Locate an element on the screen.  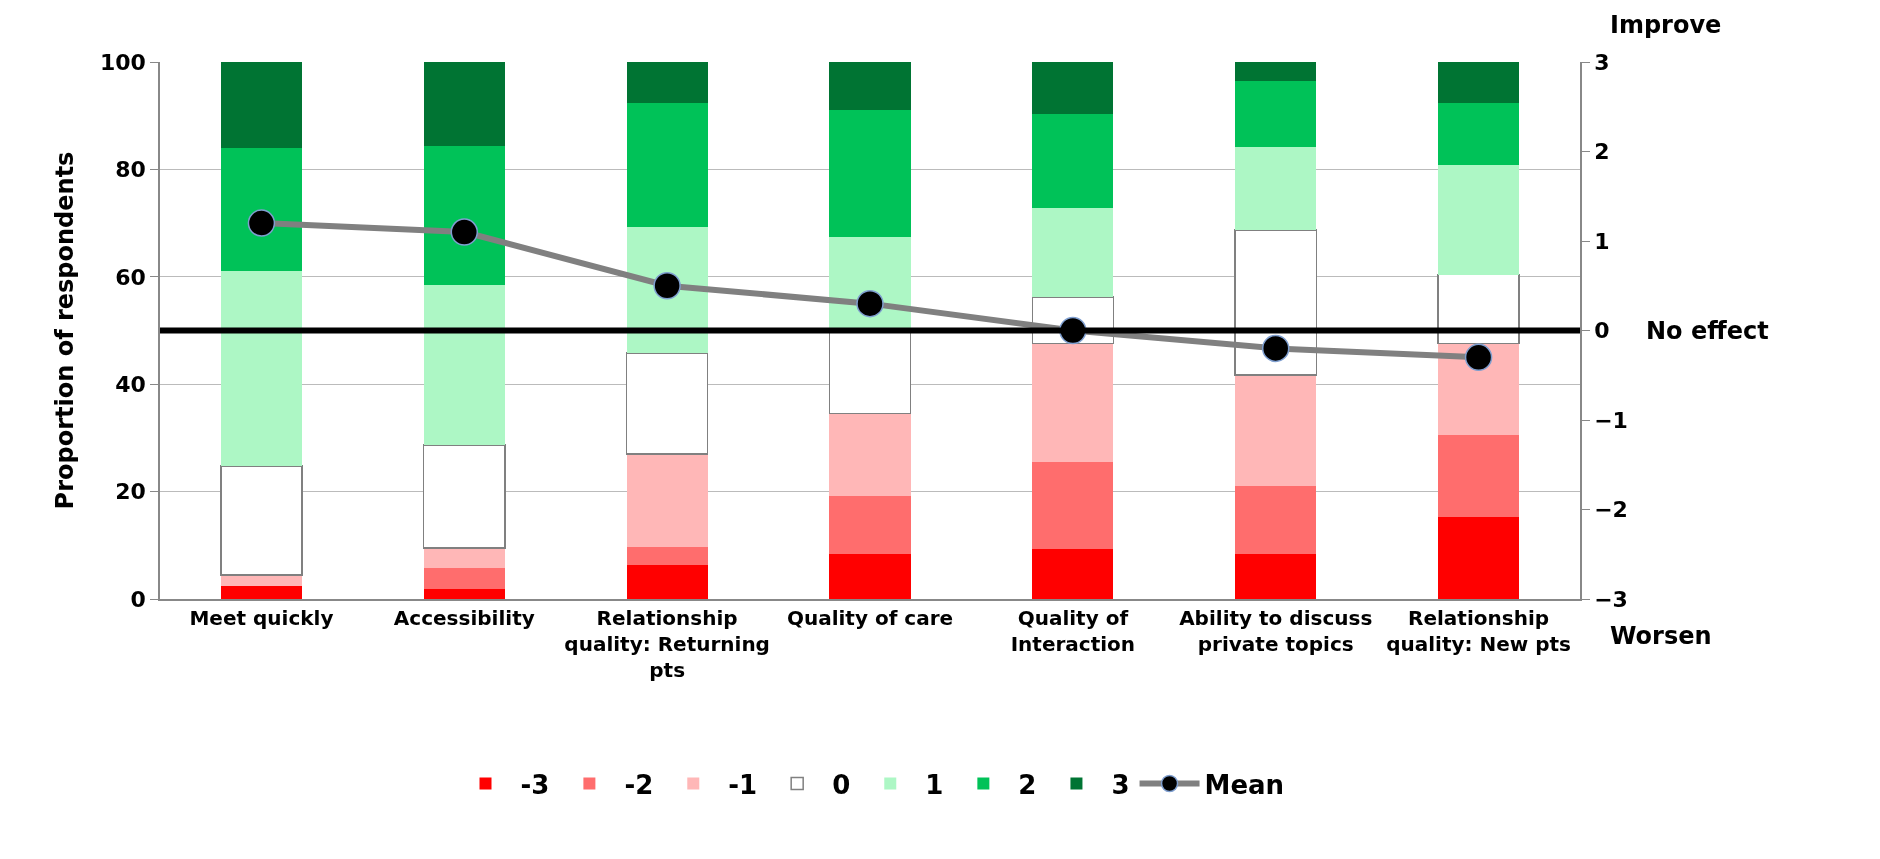
x-tick-label: Quality of Interaction is located at coordinates (1073, 630).